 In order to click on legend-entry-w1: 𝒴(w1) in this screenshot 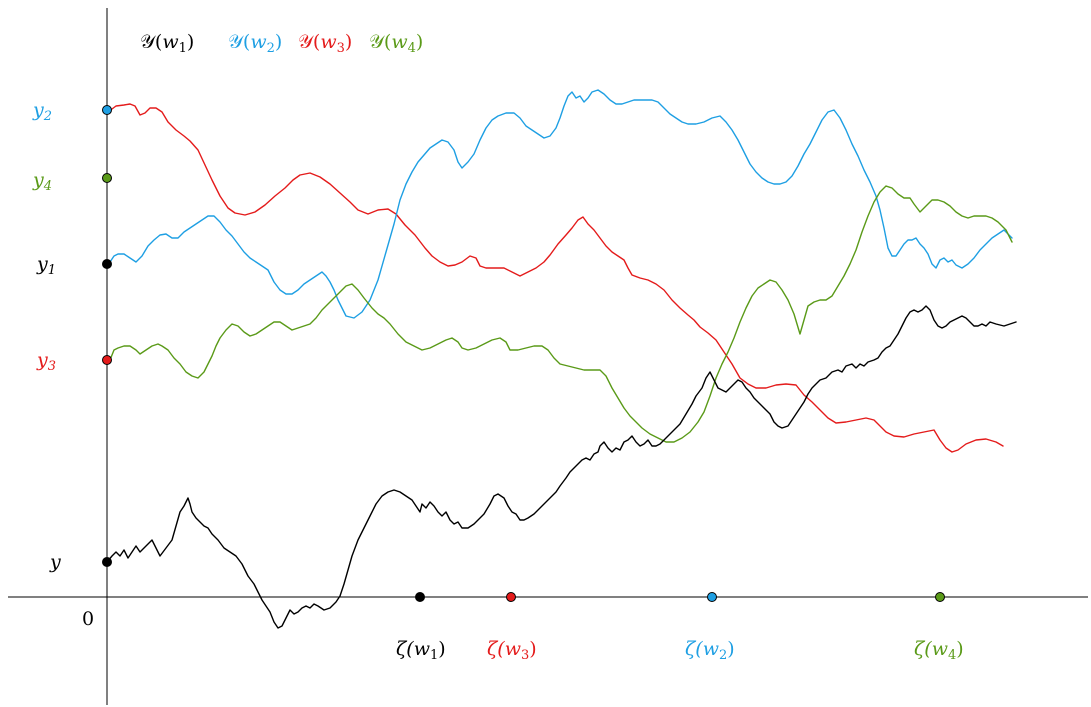, I will do `click(167, 43)`.